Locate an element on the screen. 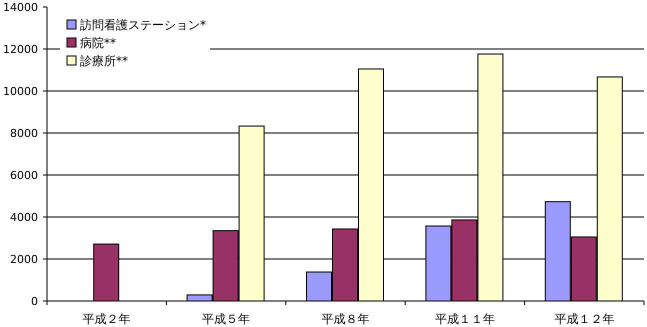  legend-label: 診療所** is located at coordinates (104, 61).